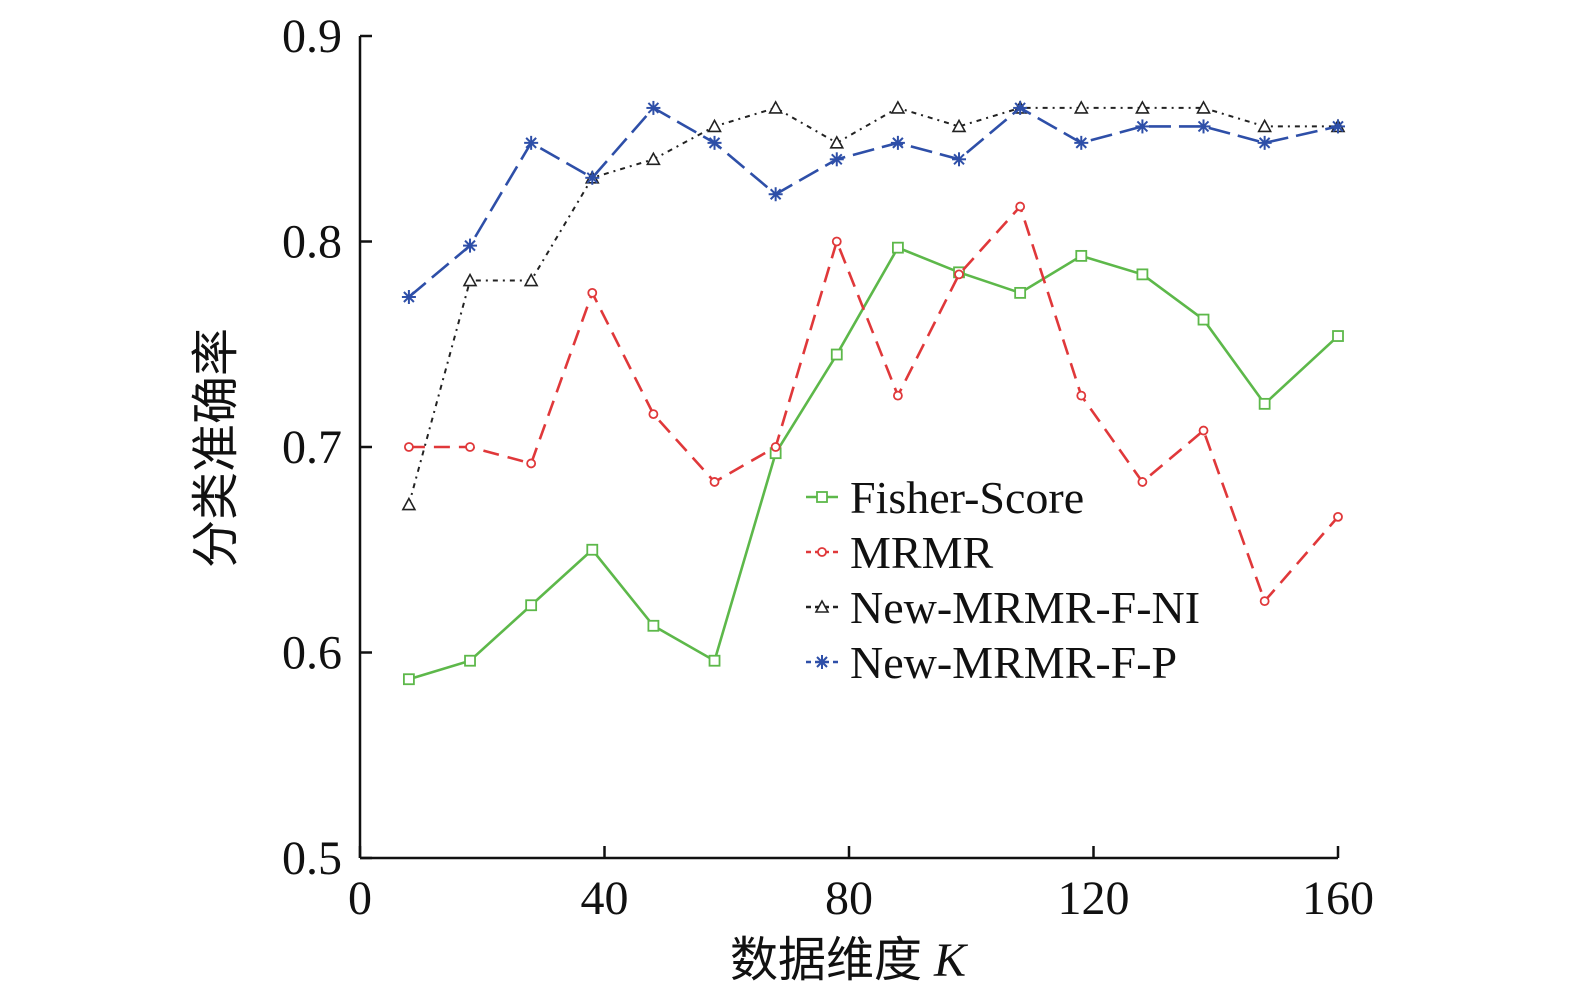 The image size is (1575, 1006). Describe the element at coordinates (1025, 607) in the screenshot. I see `legend-label: New-MRMR-F-NI` at that location.